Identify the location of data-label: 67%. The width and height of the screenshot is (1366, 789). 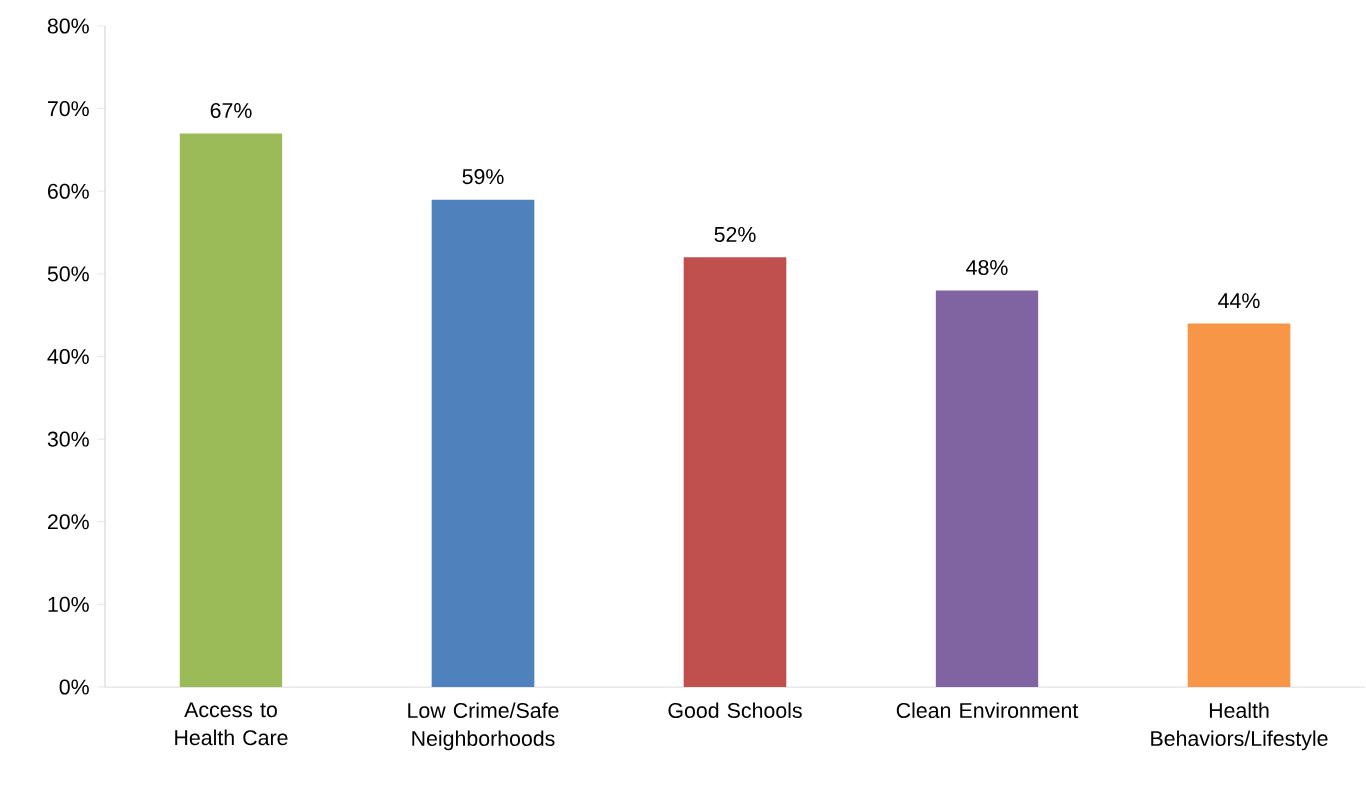
(231, 110).